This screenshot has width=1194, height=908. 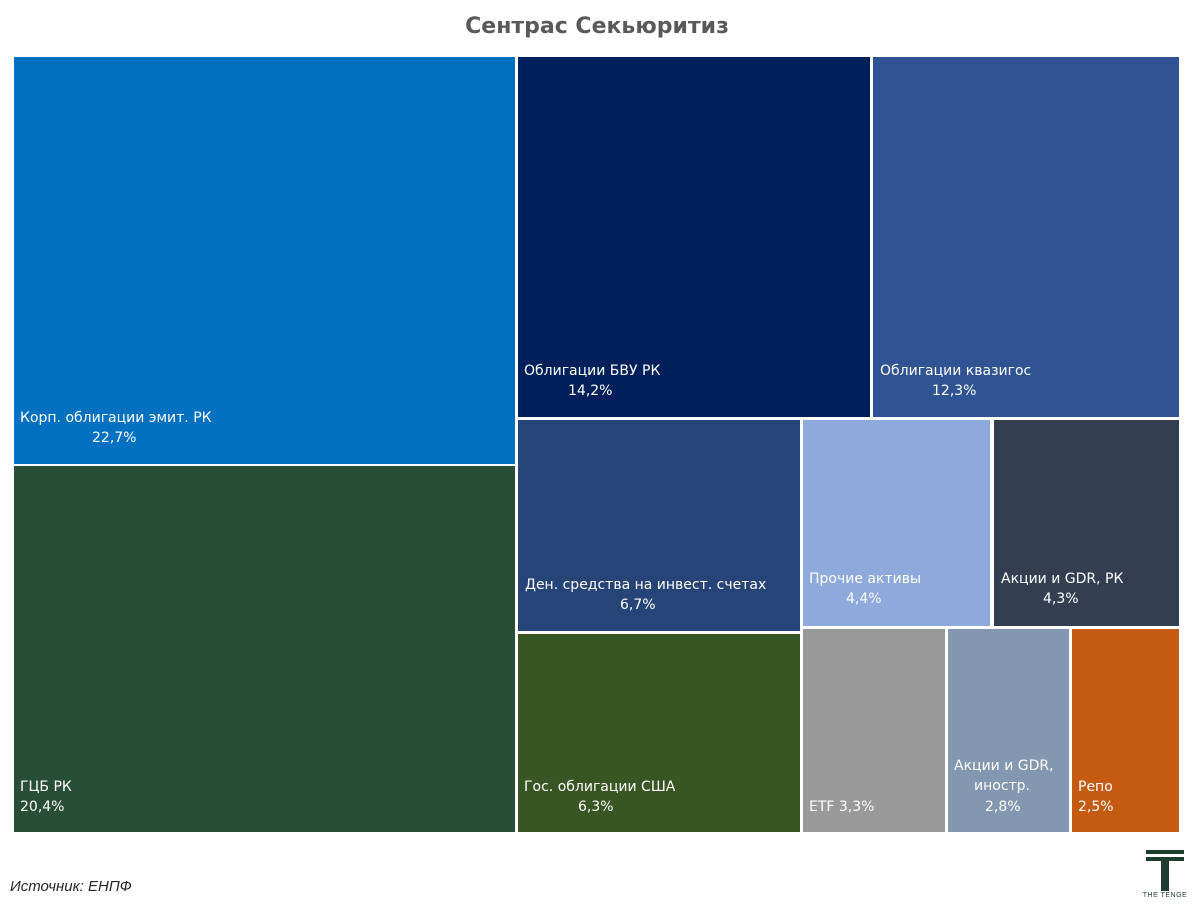 What do you see at coordinates (864, 599) in the screenshot?
I see `tile-value: 4,4%` at bounding box center [864, 599].